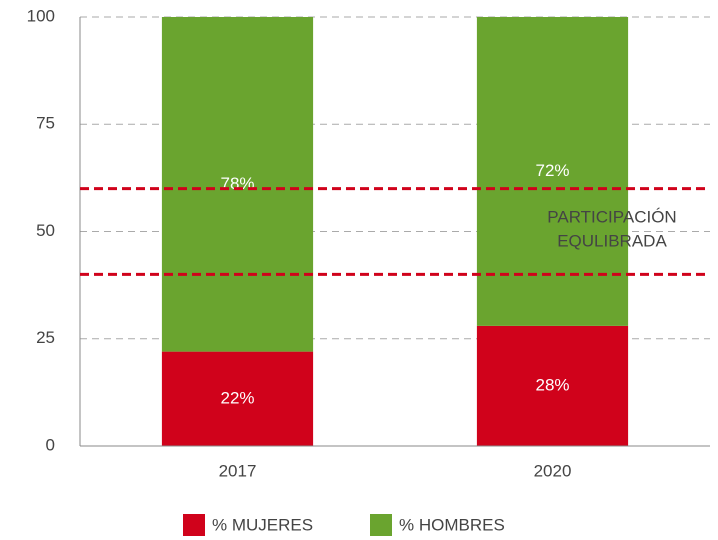  I want to click on y-tick-label: 50, so click(45, 230).